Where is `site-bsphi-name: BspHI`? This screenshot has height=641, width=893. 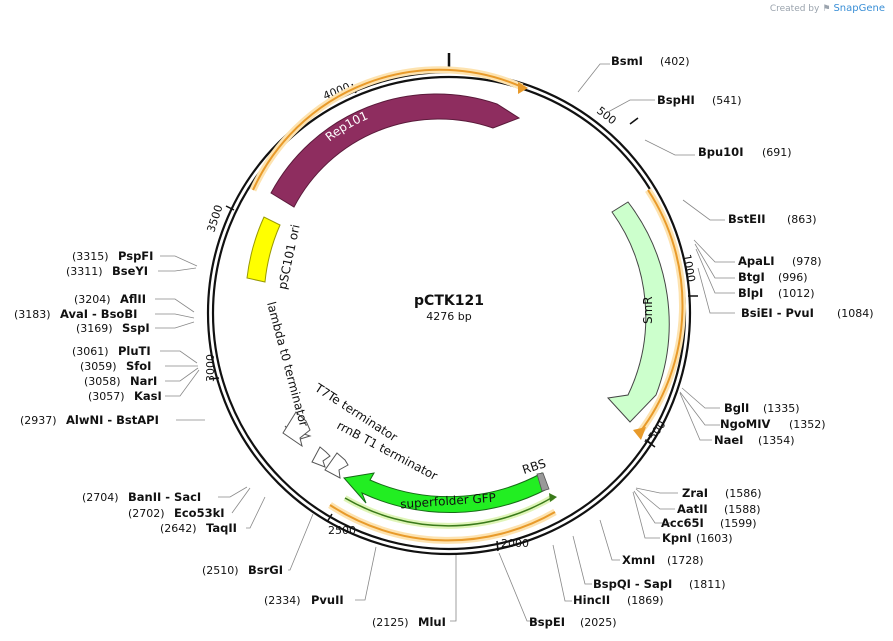 site-bsphi-name: BspHI is located at coordinates (676, 100).